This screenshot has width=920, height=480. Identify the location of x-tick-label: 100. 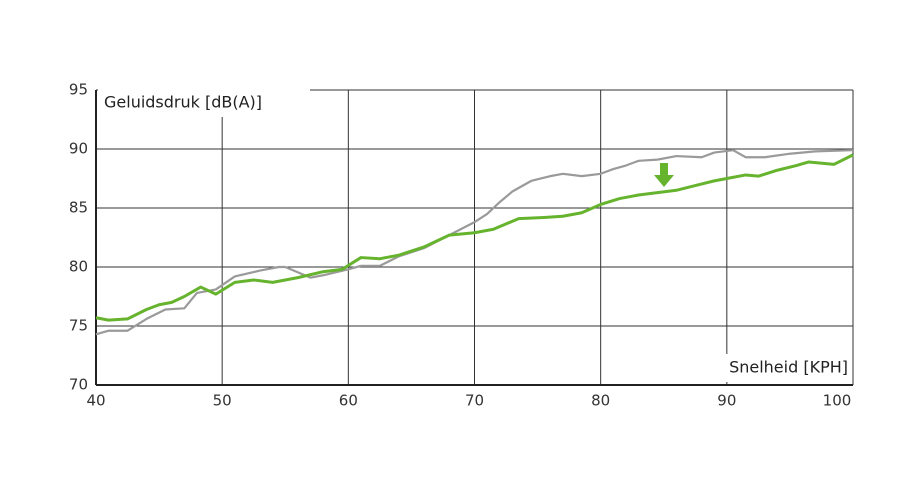
(837, 401).